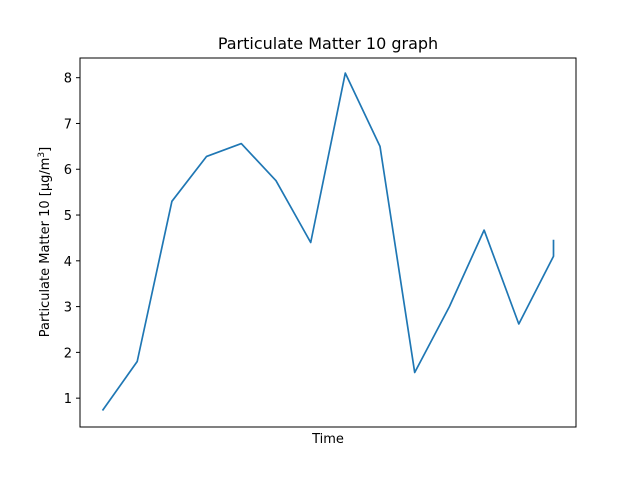 This screenshot has width=640, height=480. What do you see at coordinates (68, 399) in the screenshot?
I see `y-tick-label: 1` at bounding box center [68, 399].